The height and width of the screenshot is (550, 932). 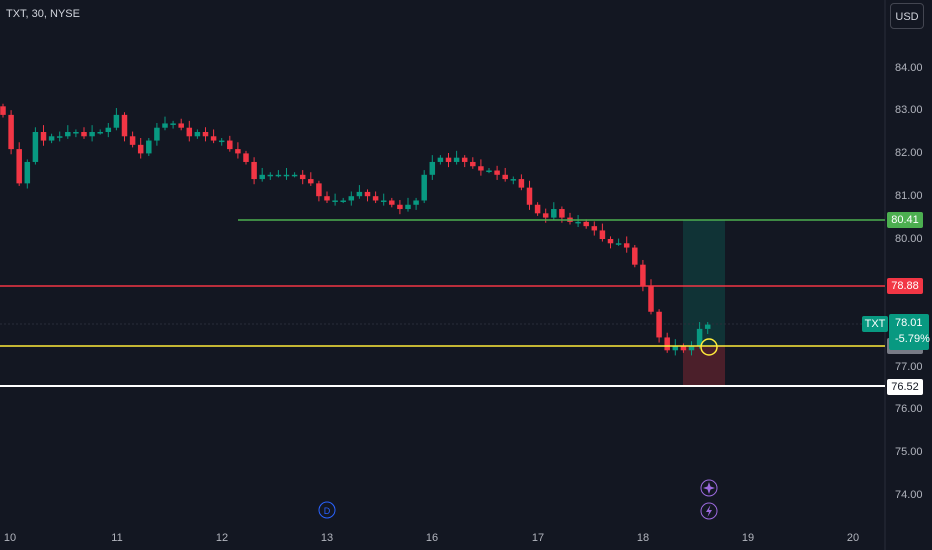 What do you see at coordinates (907, 16) in the screenshot?
I see `currency-button: USD` at bounding box center [907, 16].